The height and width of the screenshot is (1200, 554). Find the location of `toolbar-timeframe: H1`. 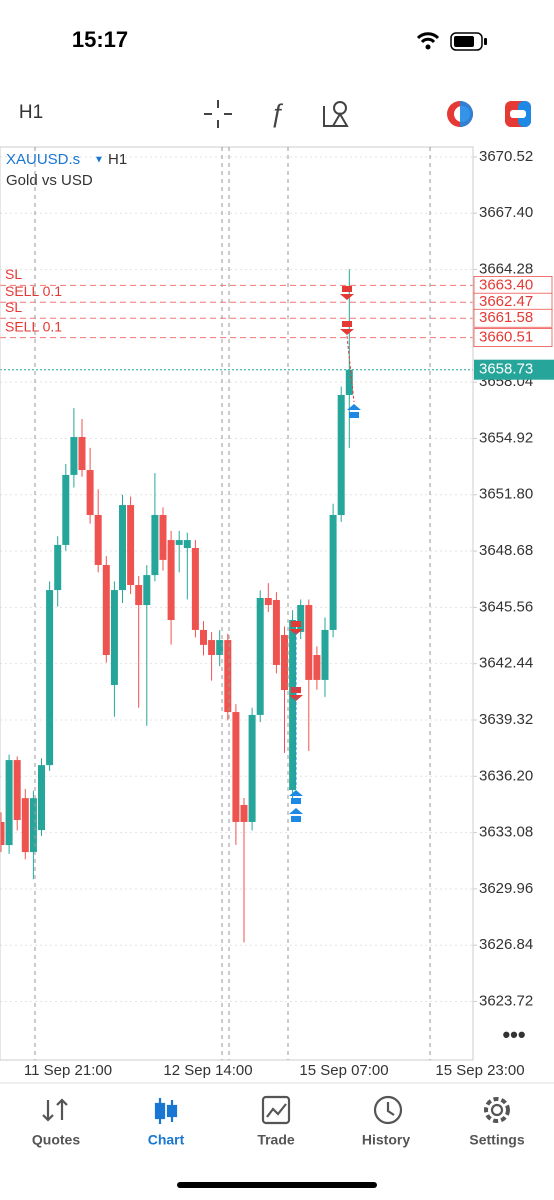

toolbar-timeframe: H1 is located at coordinates (31, 112).